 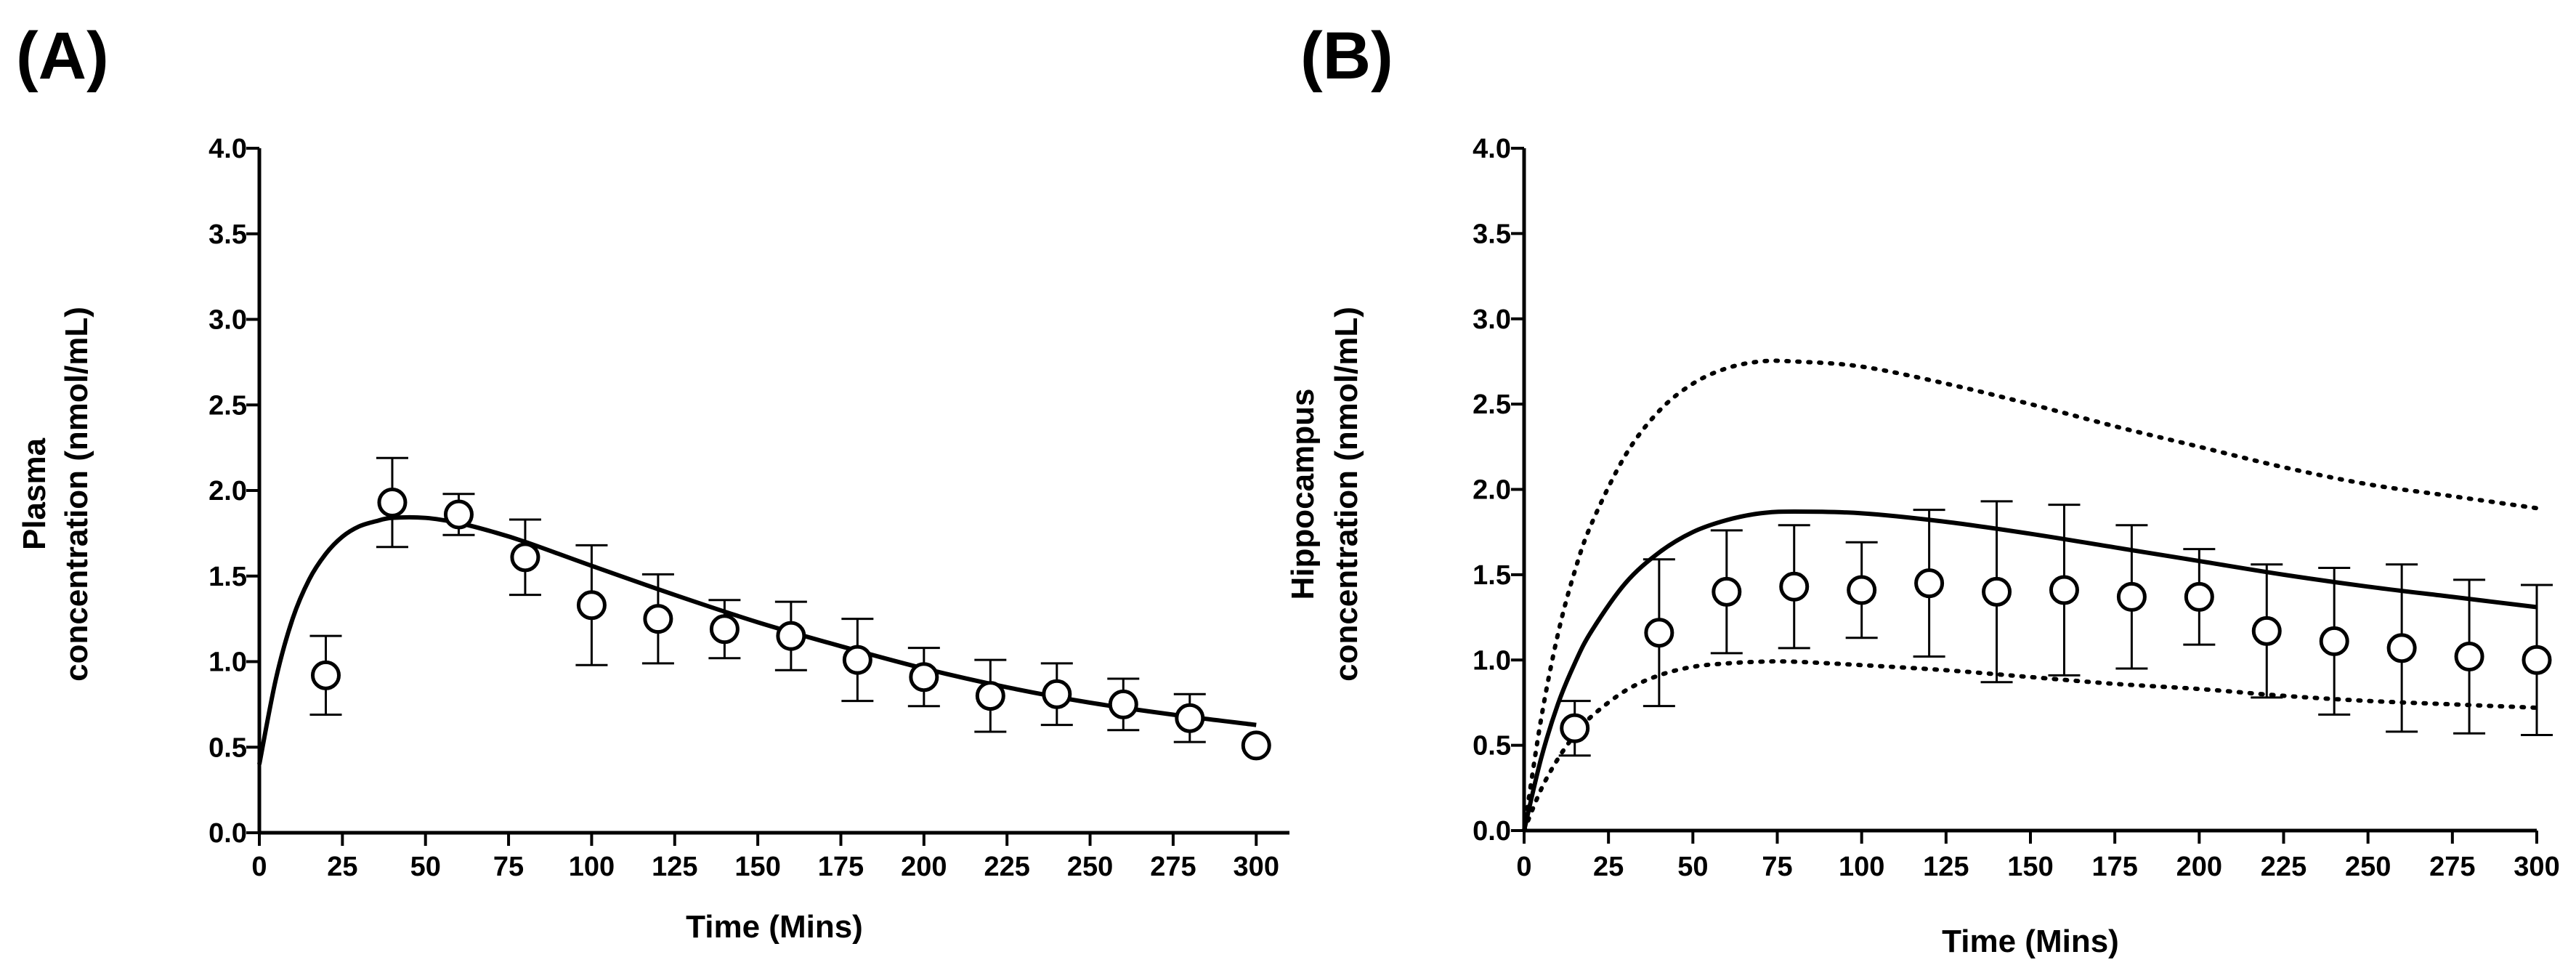 What do you see at coordinates (1524, 867) in the screenshot?
I see `panel-b-x-tick-label: 0` at bounding box center [1524, 867].